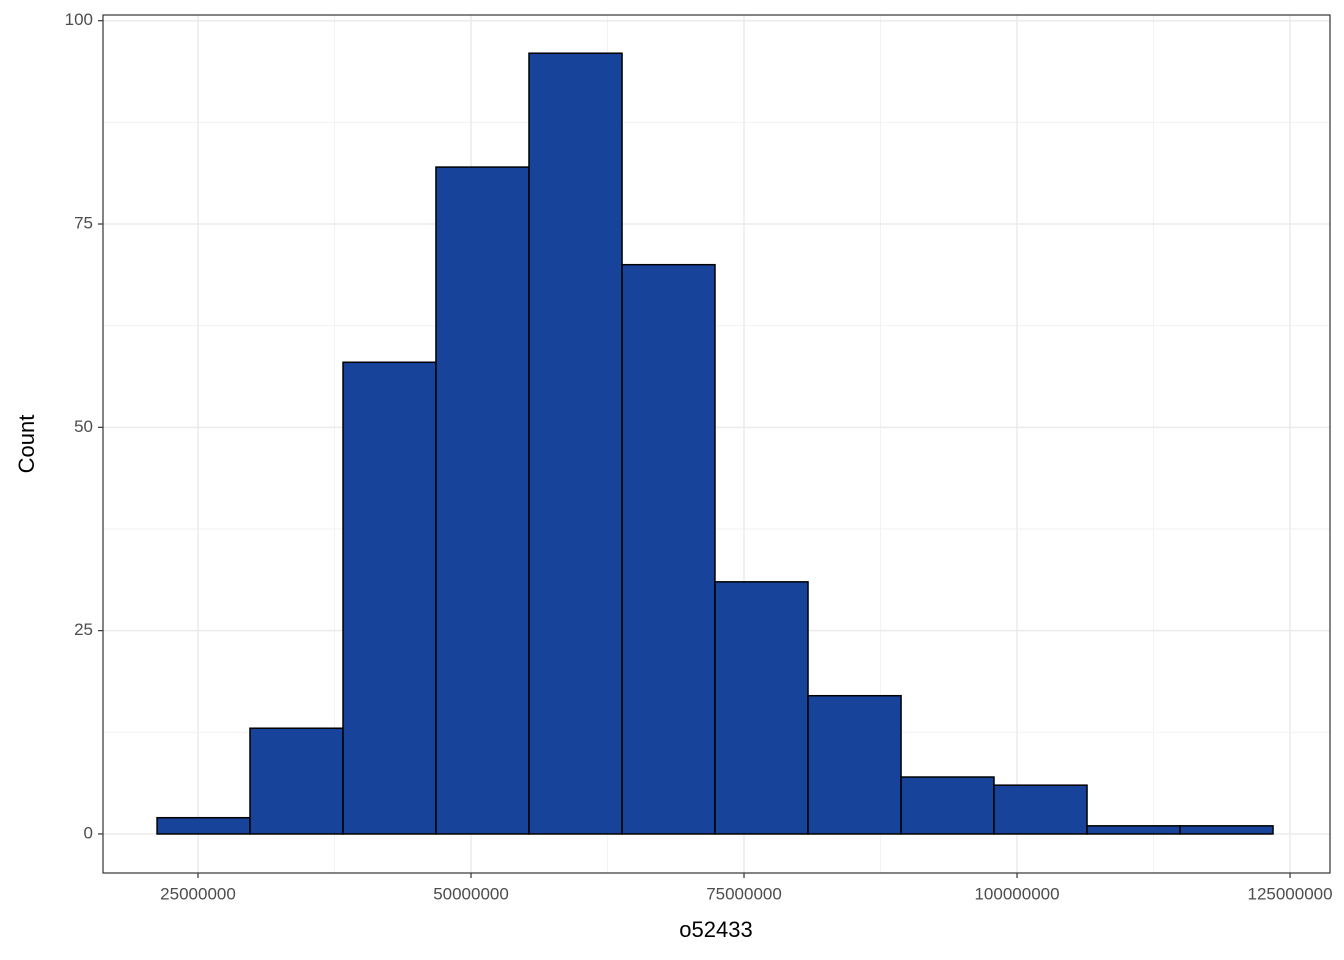 Image resolution: width=1344 pixels, height=960 pixels. What do you see at coordinates (88, 832) in the screenshot?
I see `y-tick-label: 0` at bounding box center [88, 832].